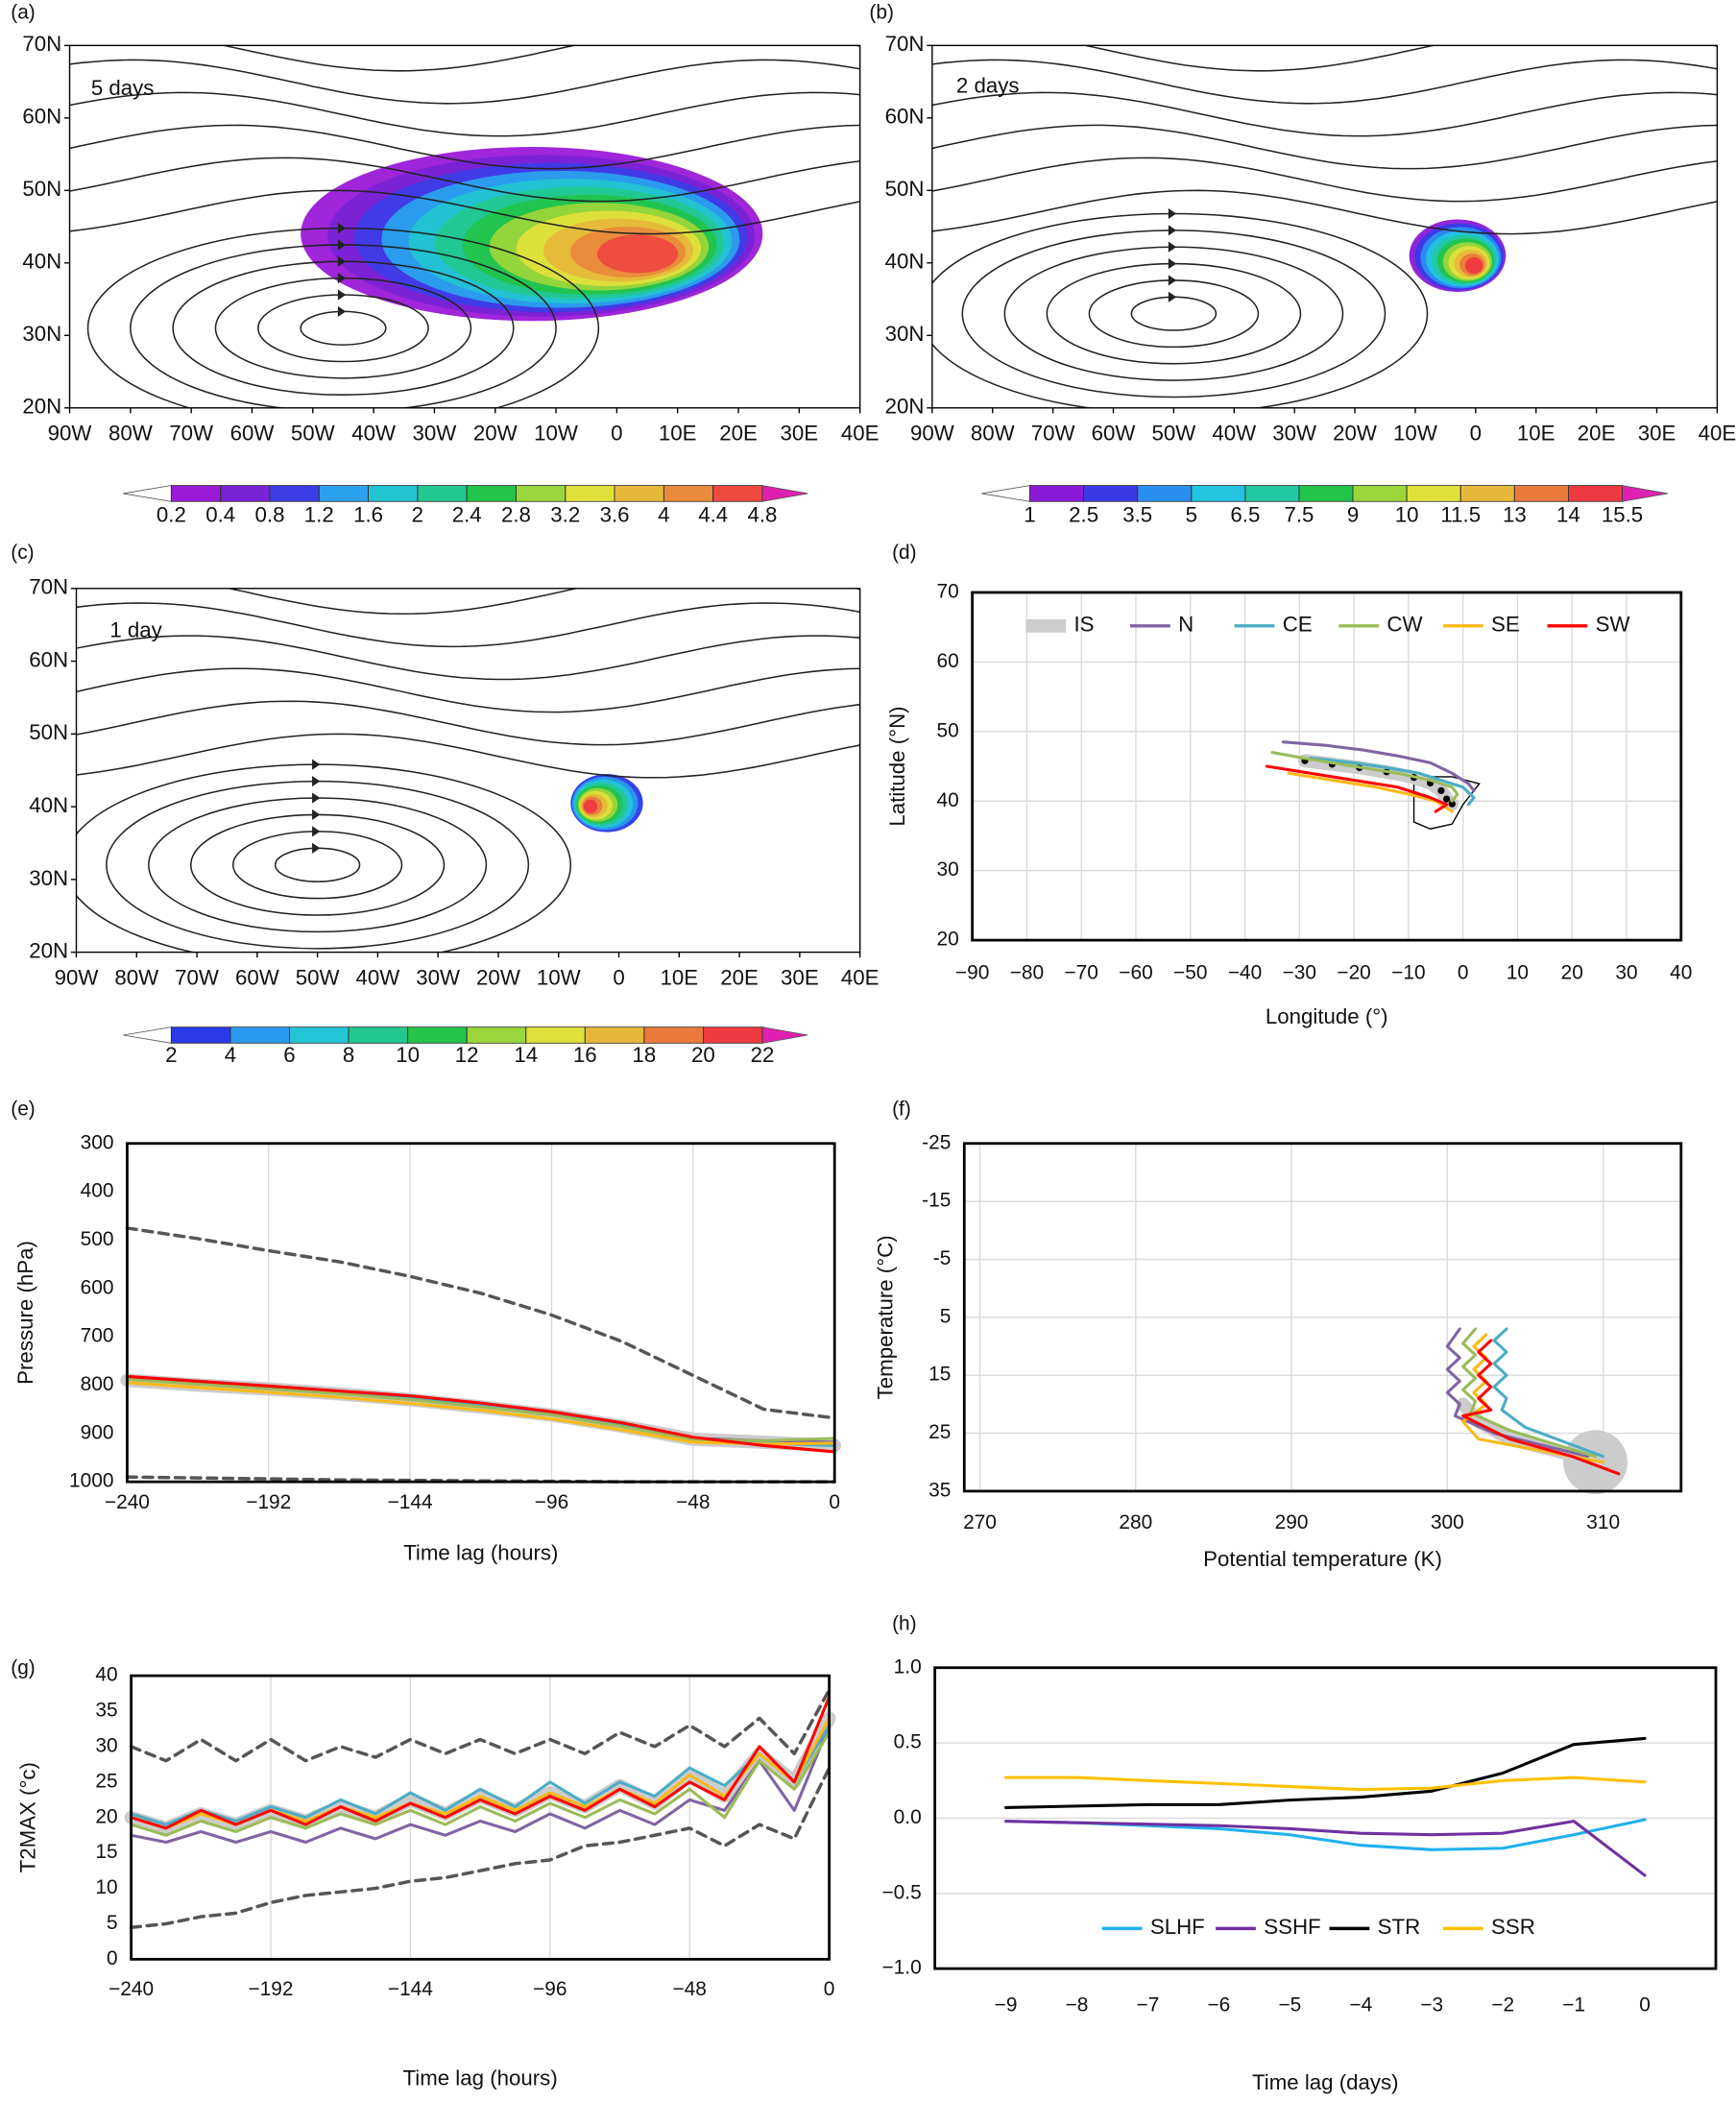 Image resolution: width=1736 pixels, height=2101 pixels. What do you see at coordinates (1681, 972) in the screenshot?
I see `x-tick-label: 40` at bounding box center [1681, 972].